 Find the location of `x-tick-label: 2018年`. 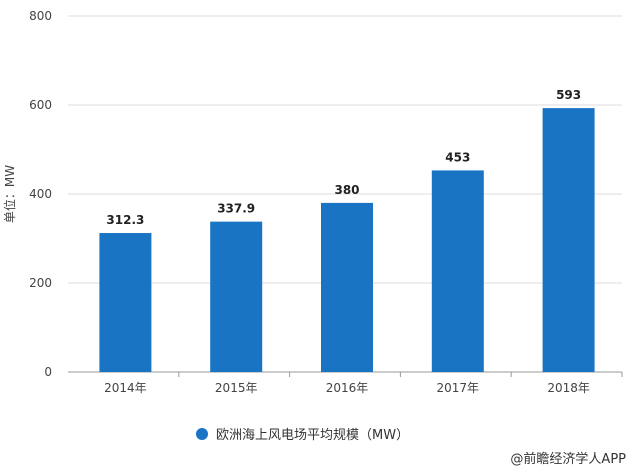

x-tick-label: 2018年 is located at coordinates (568, 388).